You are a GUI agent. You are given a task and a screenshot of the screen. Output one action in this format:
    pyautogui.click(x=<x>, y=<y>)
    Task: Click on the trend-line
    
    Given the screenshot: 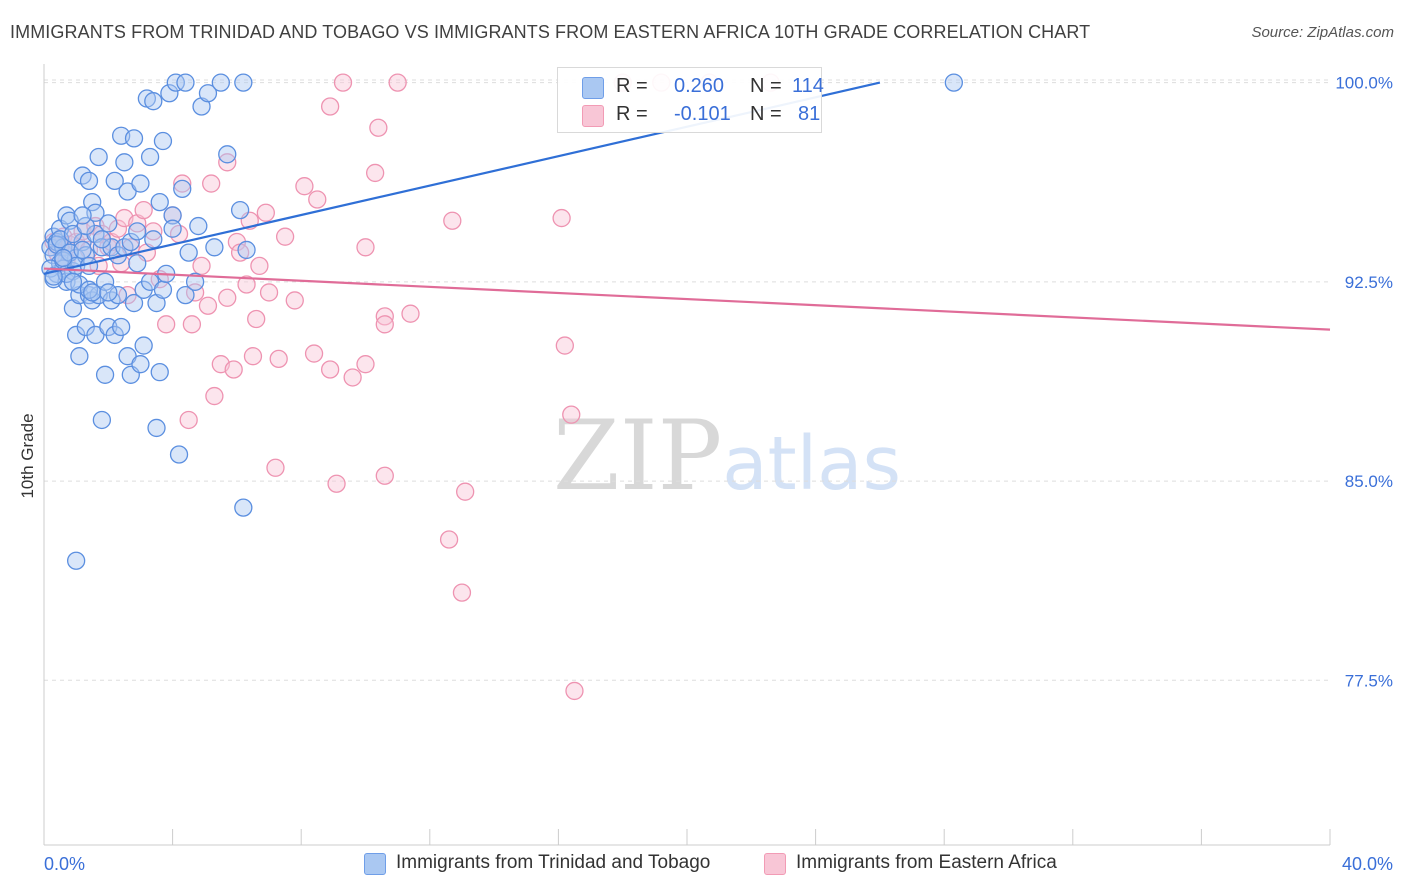 What is the action you would take?
    pyautogui.click(x=687, y=299)
    